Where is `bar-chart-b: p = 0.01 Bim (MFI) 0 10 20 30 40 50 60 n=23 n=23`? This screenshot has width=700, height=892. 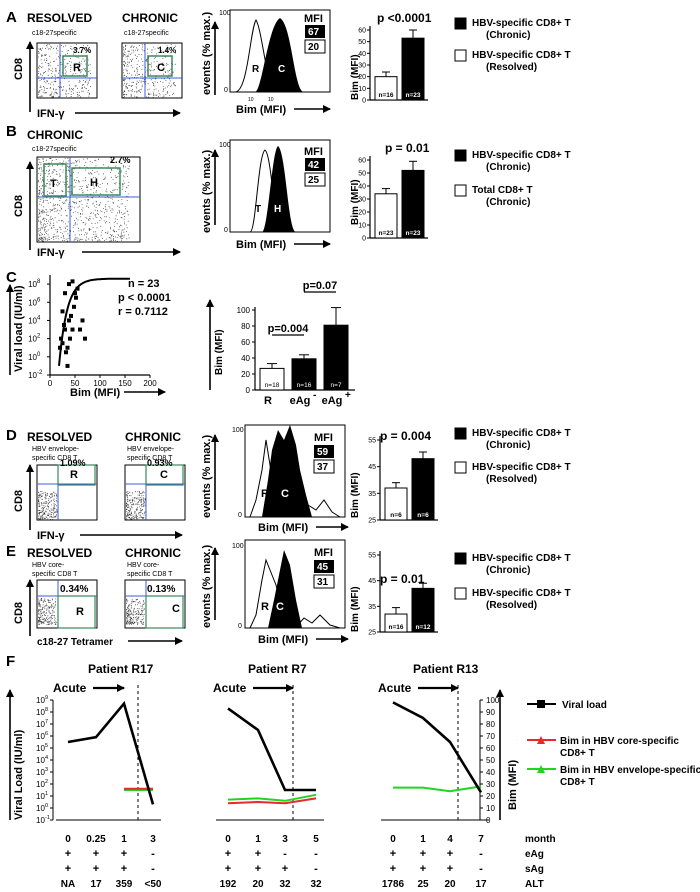 bar-chart-b: p = 0.01 Bim (MFI) 0 10 20 30 40 50 60 n=23 n=23 is located at coordinates (390, 192).